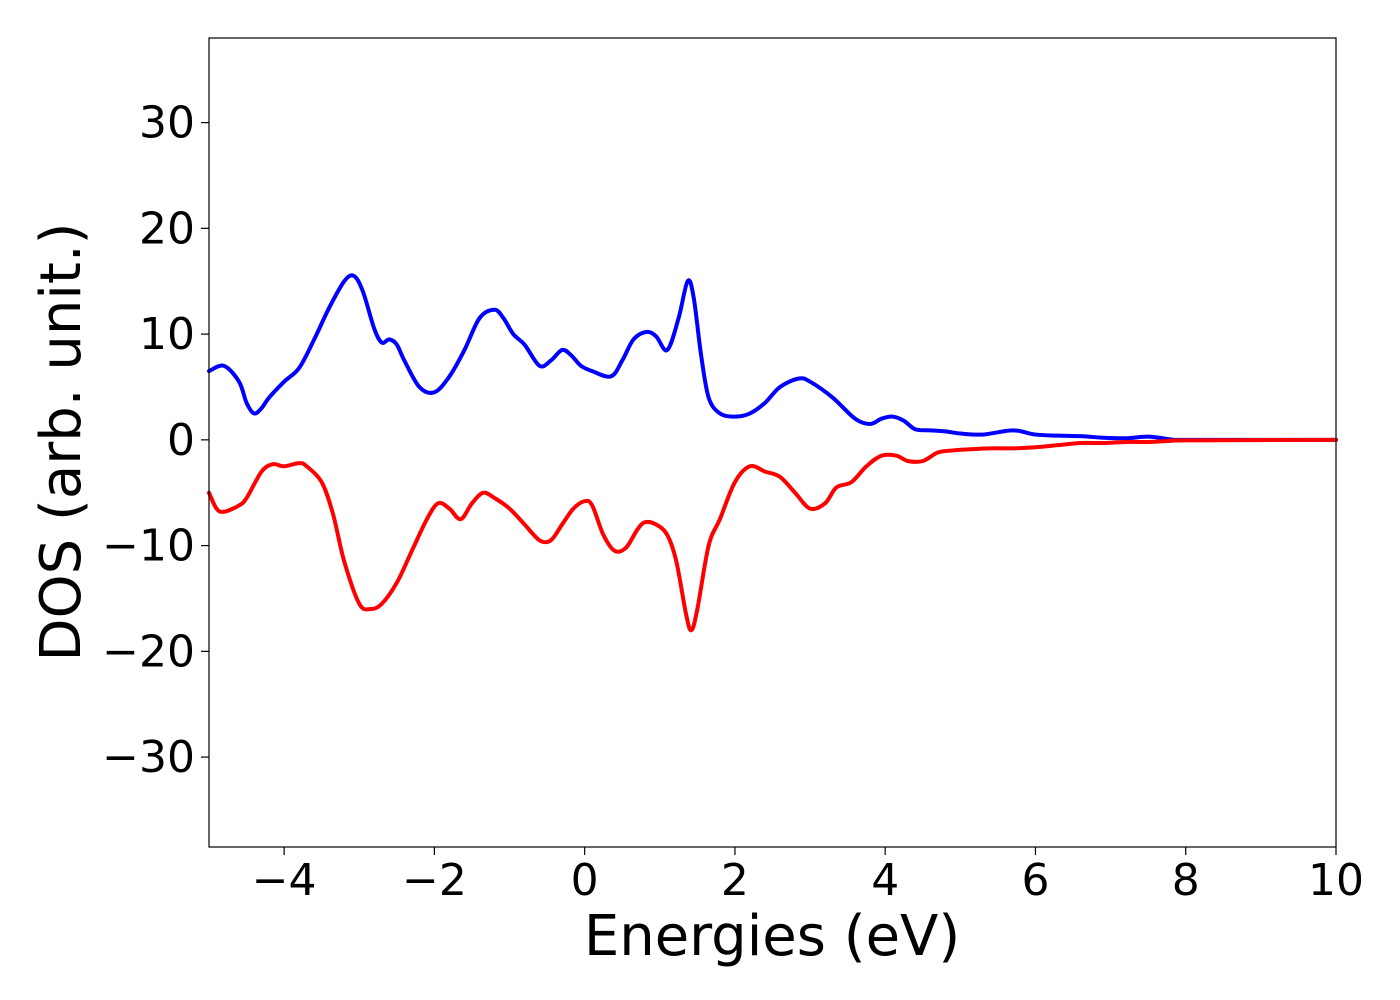  Describe the element at coordinates (167, 334) in the screenshot. I see `y-tick-label: 10` at that location.